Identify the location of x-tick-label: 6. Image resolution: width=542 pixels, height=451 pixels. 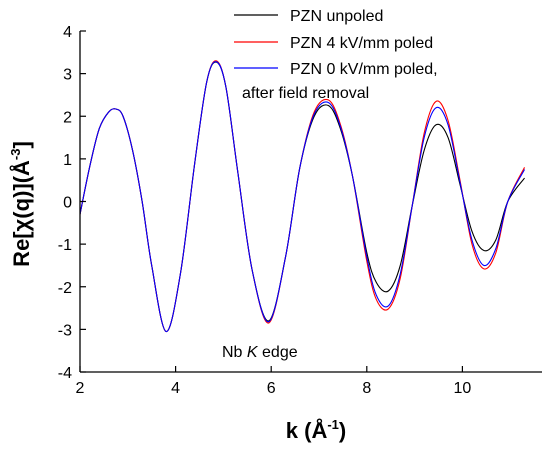
(271, 388).